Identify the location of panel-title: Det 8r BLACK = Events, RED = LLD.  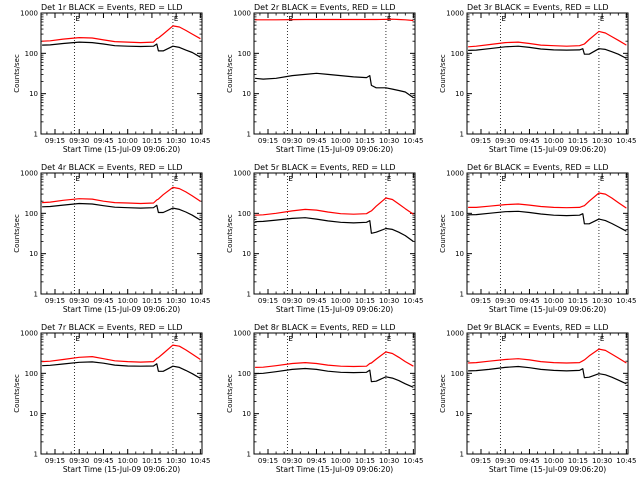
(325, 327).